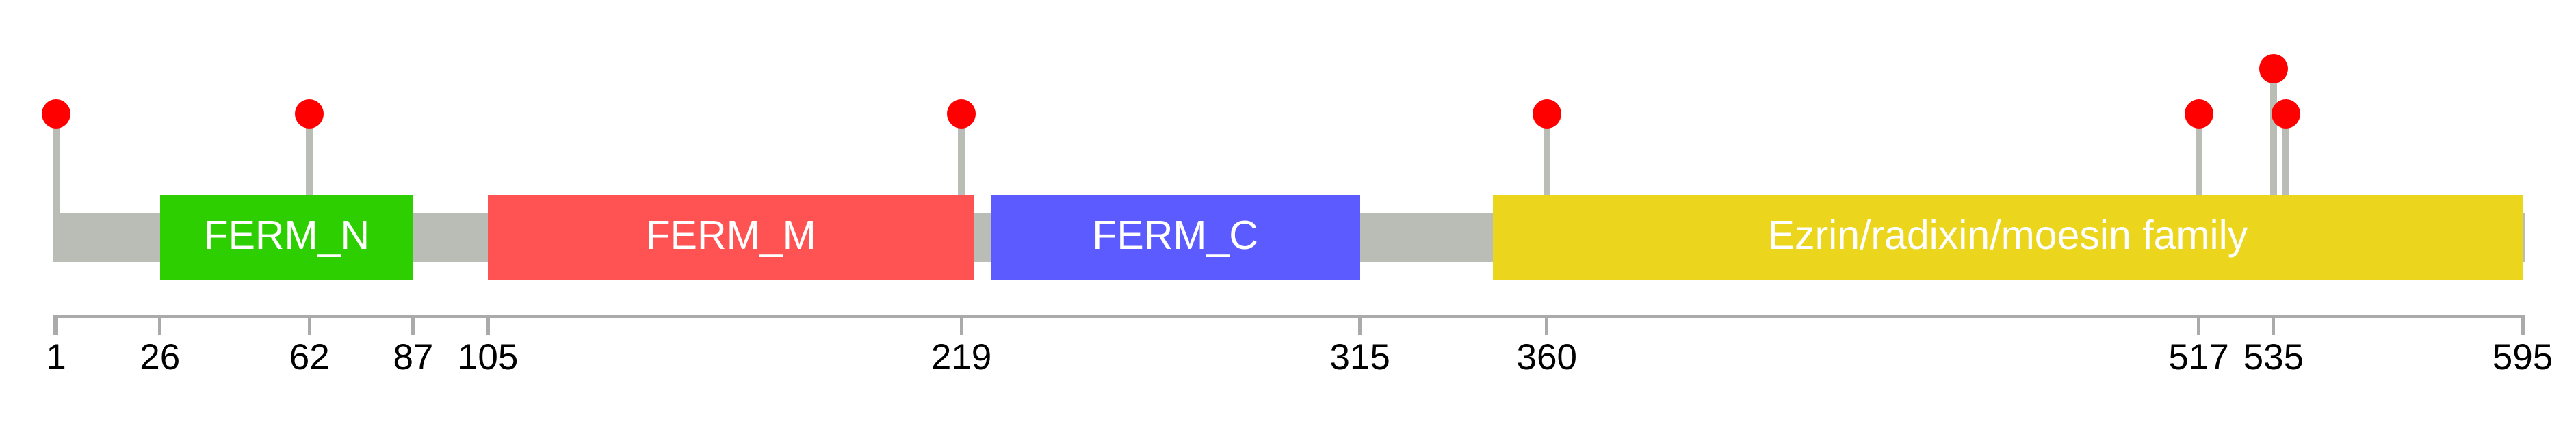 The width and height of the screenshot is (2576, 441). I want to click on domain-box-ferm-c: FERM_C, so click(1175, 237).